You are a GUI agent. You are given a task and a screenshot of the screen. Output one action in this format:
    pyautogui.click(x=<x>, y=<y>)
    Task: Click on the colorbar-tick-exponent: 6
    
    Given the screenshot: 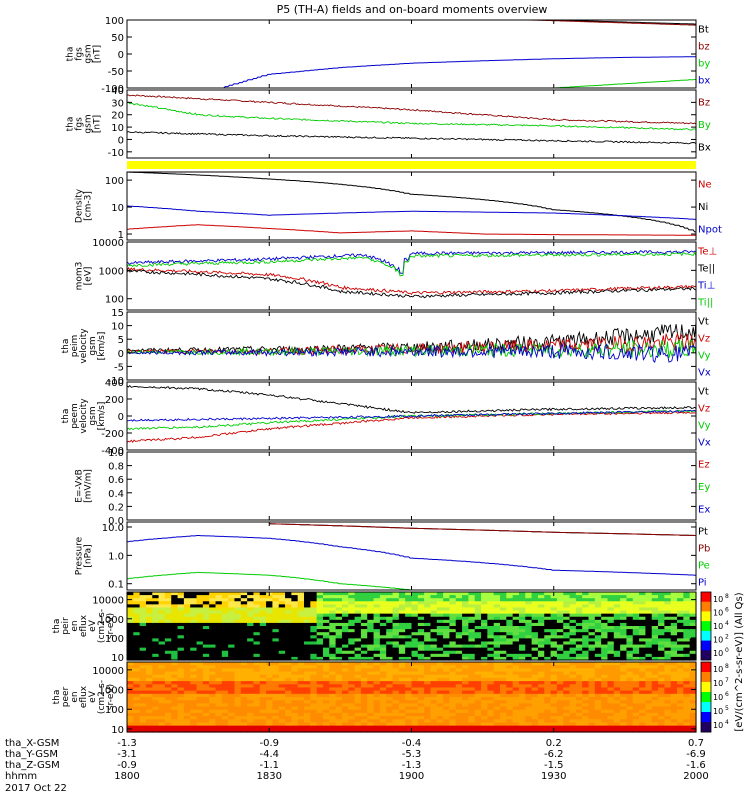 What is the action you would take?
    pyautogui.click(x=727, y=610)
    